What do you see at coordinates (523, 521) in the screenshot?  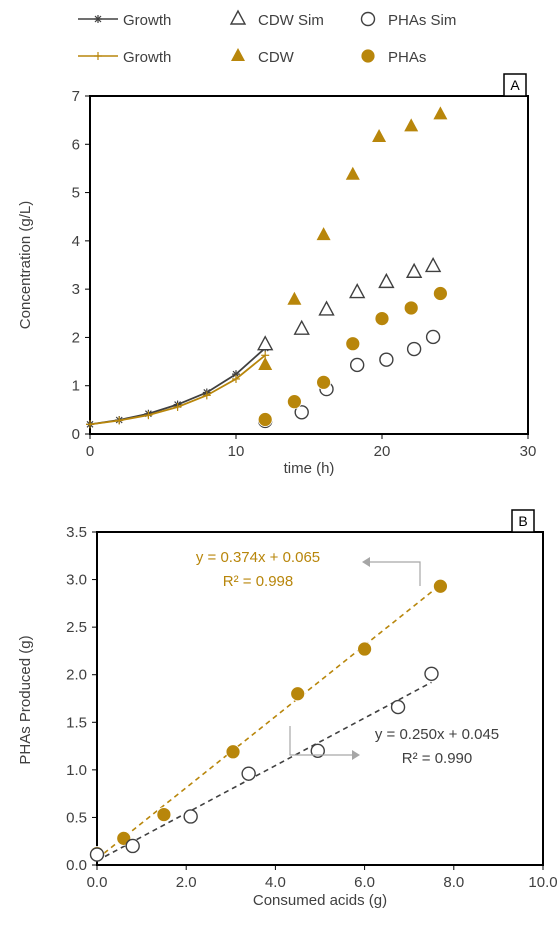 I see `chart-b-panel-tag-box` at bounding box center [523, 521].